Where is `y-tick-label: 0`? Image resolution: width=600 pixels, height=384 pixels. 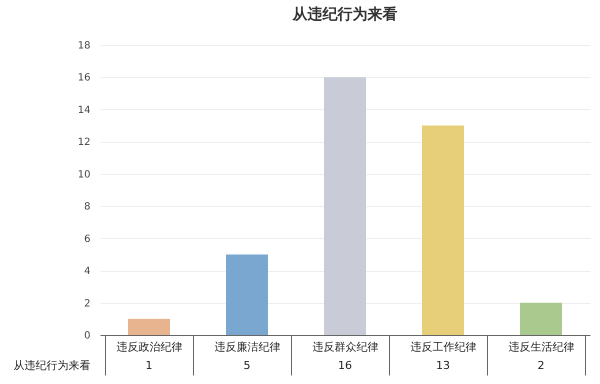
y-tick-label: 0 is located at coordinates (87, 336).